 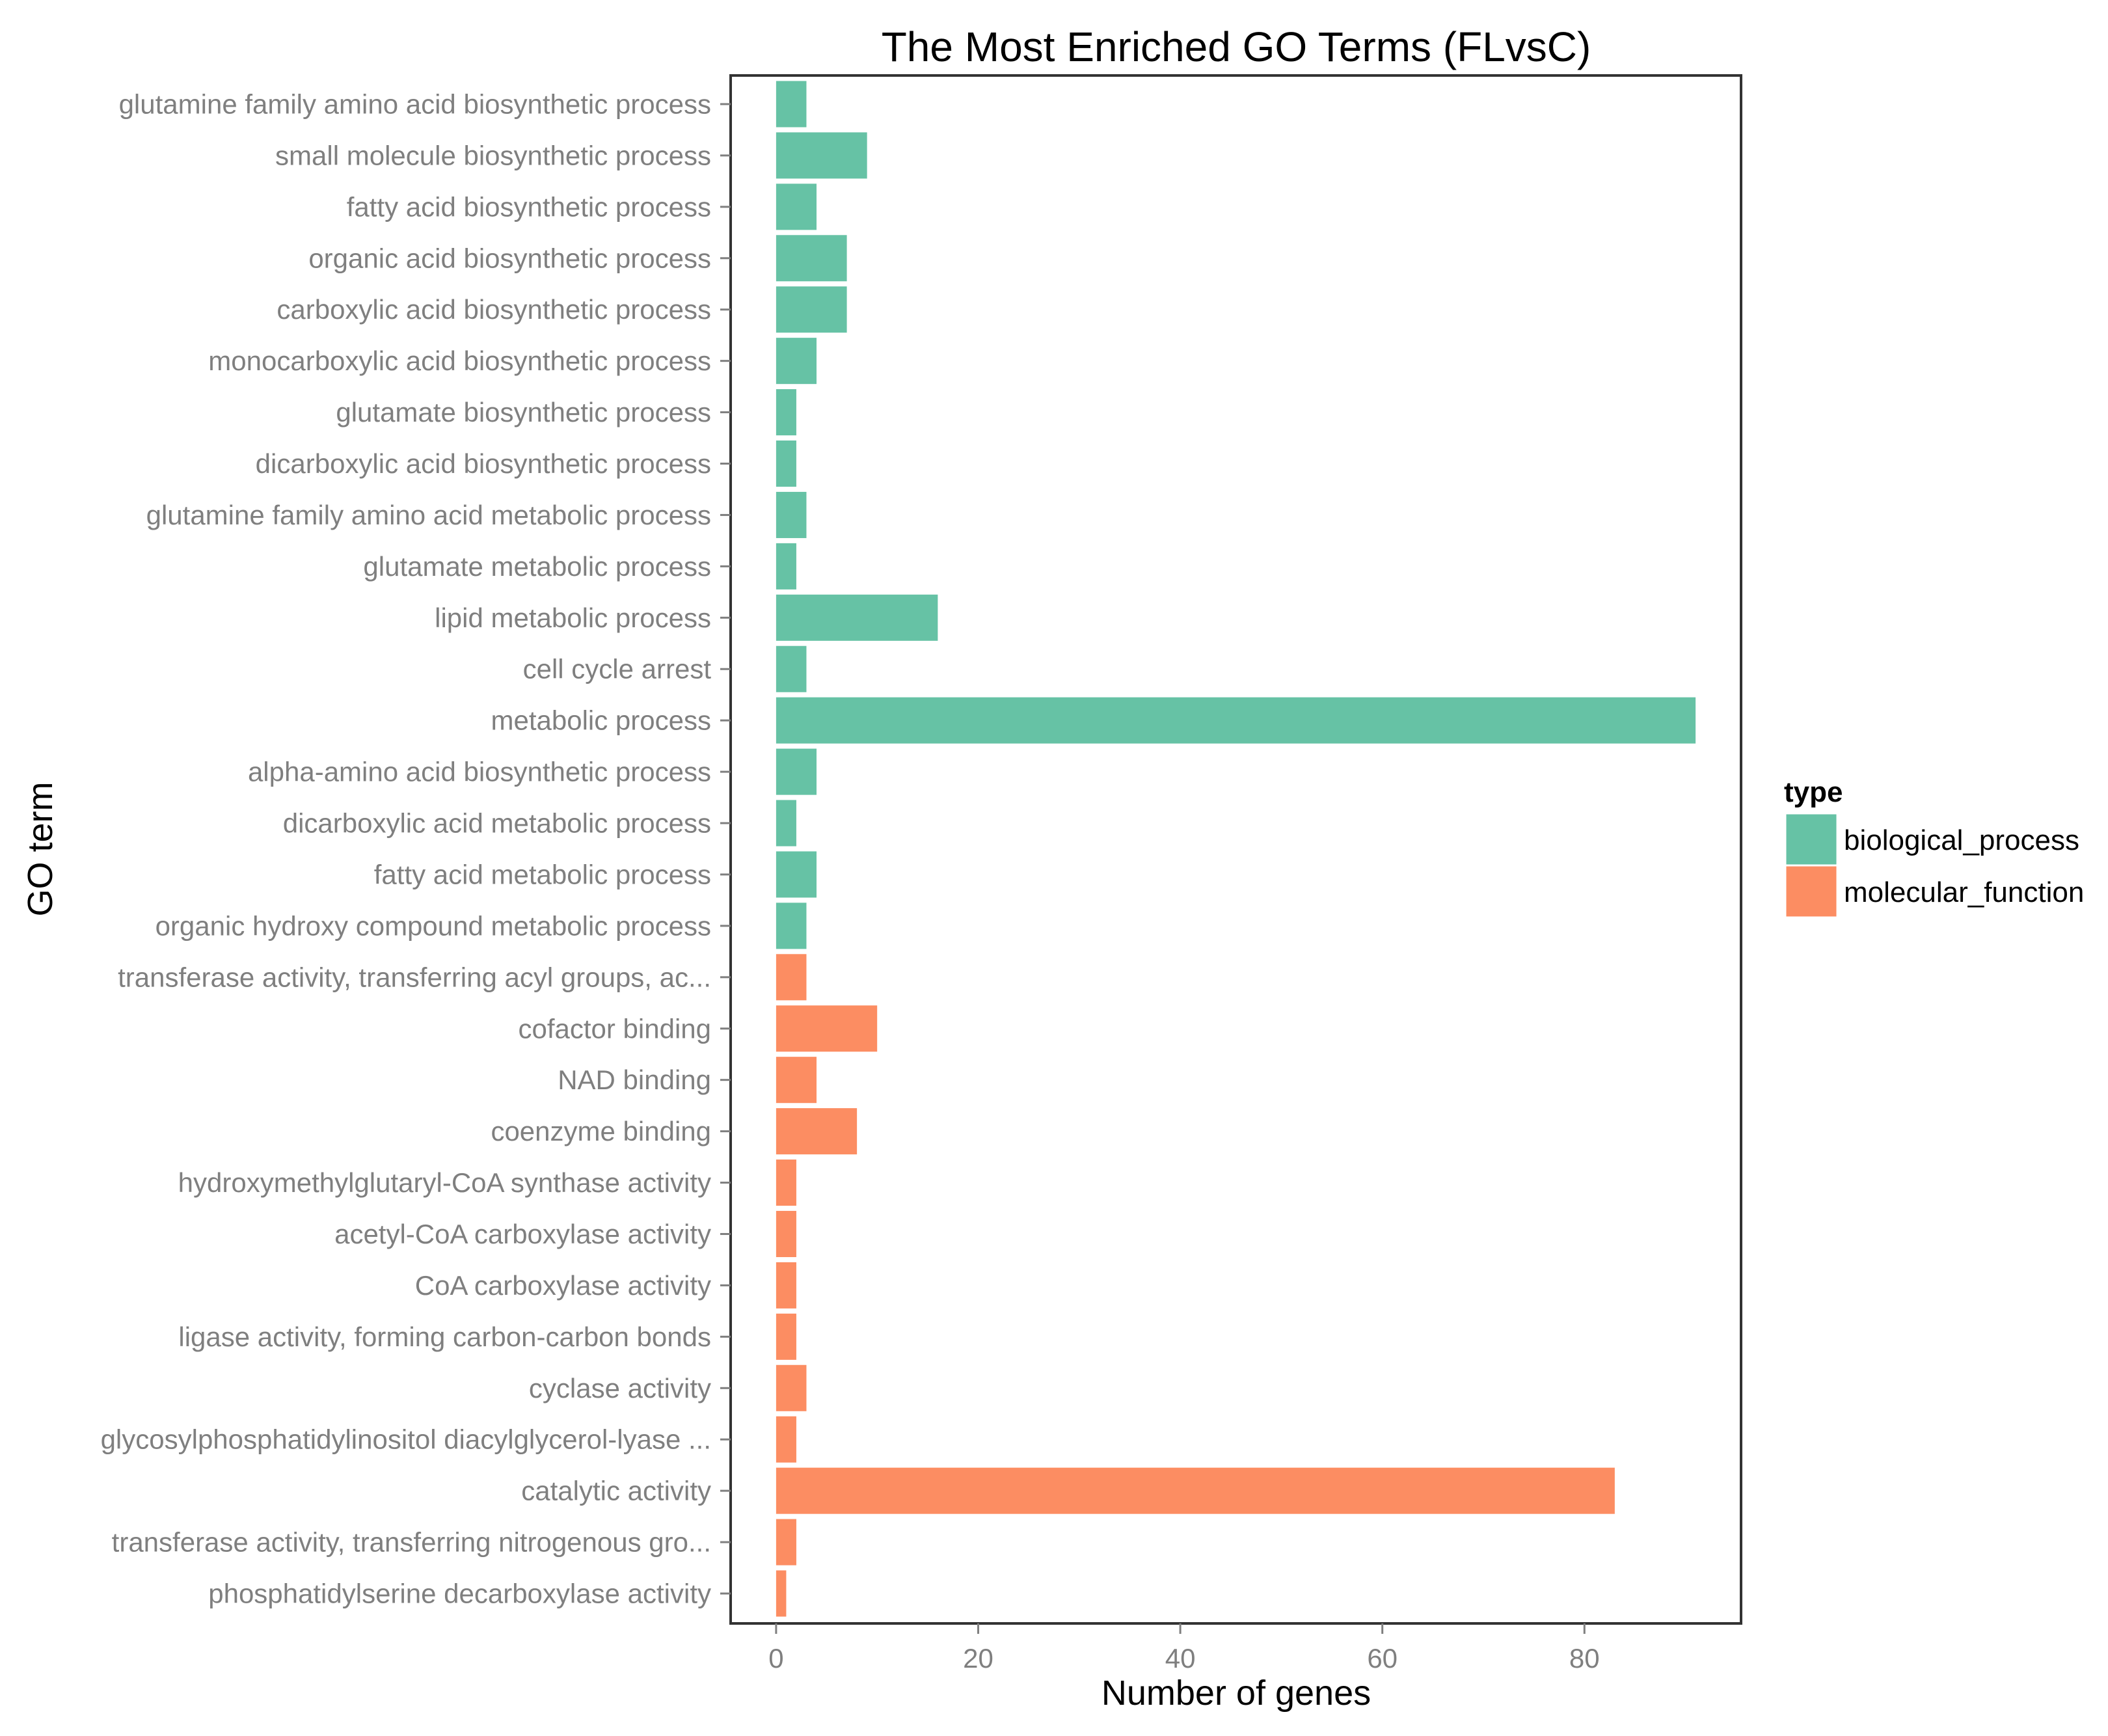 What do you see at coordinates (1964, 892) in the screenshot?
I see `legend-label-molecular-function: molecular_function` at bounding box center [1964, 892].